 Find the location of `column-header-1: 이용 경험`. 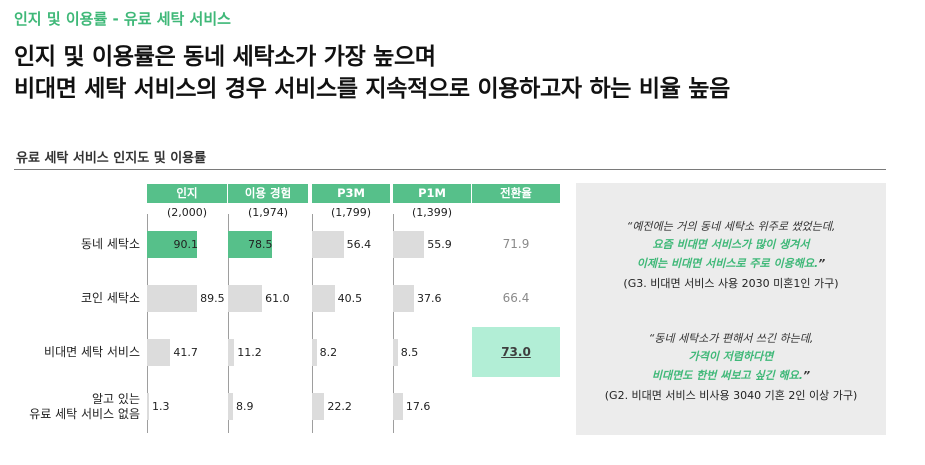

column-header-1: 이용 경험 is located at coordinates (268, 193).